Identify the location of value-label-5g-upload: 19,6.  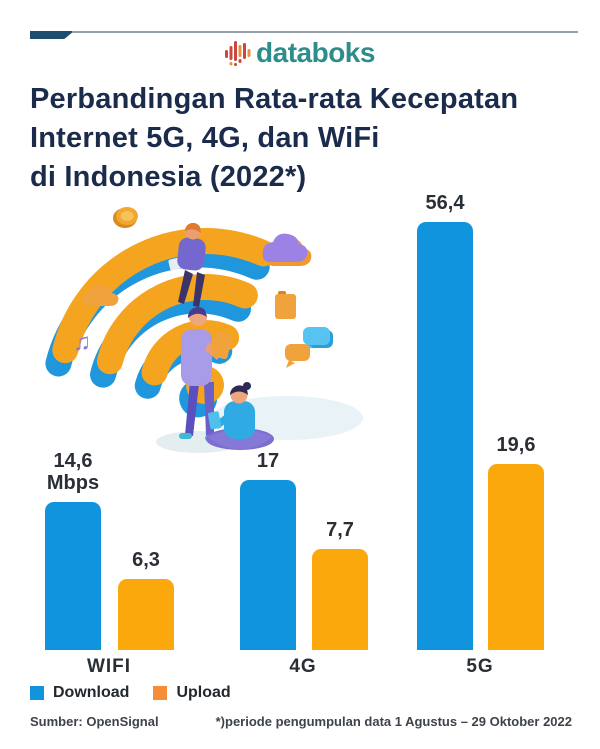
(516, 445).